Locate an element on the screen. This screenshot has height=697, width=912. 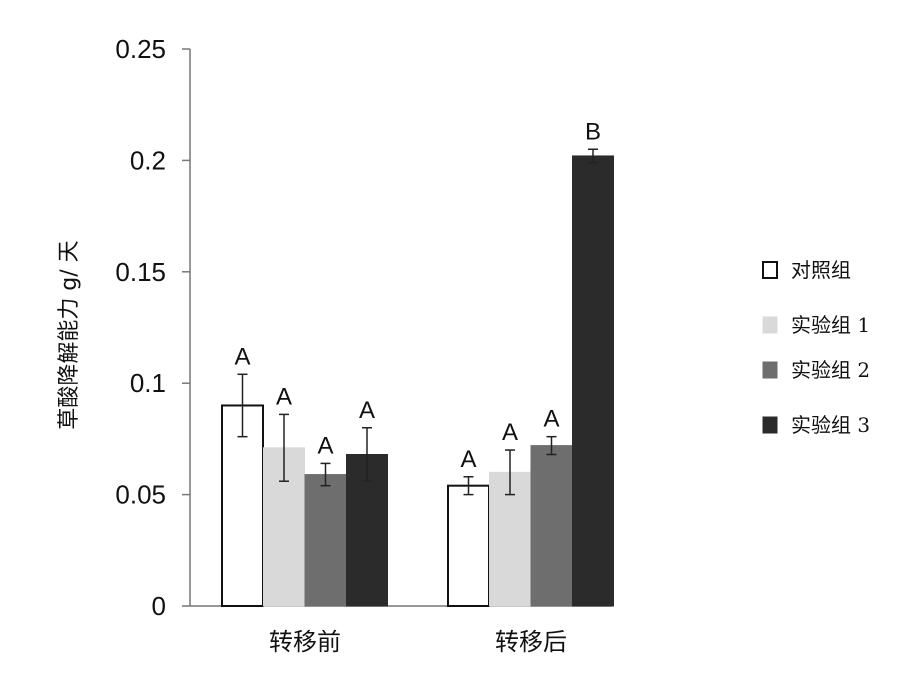
y-tick-label-5: 0.25 is located at coordinates (140, 49).